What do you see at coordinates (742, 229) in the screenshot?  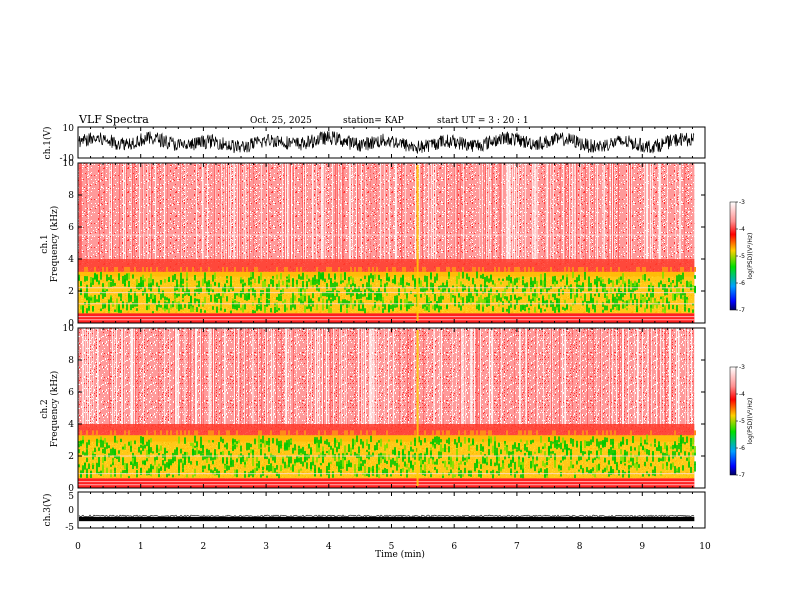 I see `colorbar-tick-label: -4` at bounding box center [742, 229].